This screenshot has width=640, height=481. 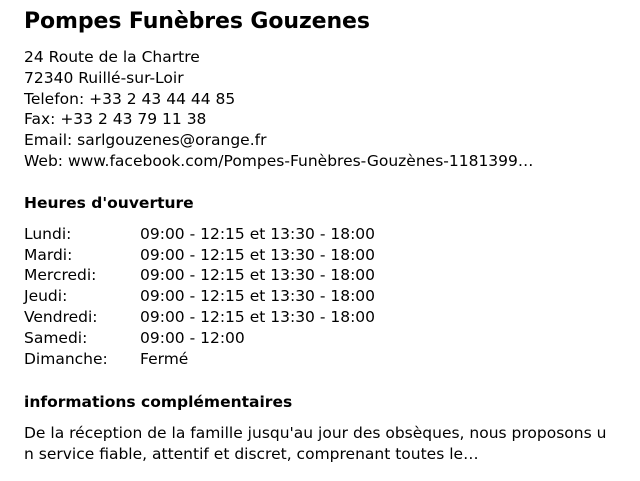 What do you see at coordinates (60, 275) in the screenshot?
I see `hours-day-label: Mercredi:` at bounding box center [60, 275].